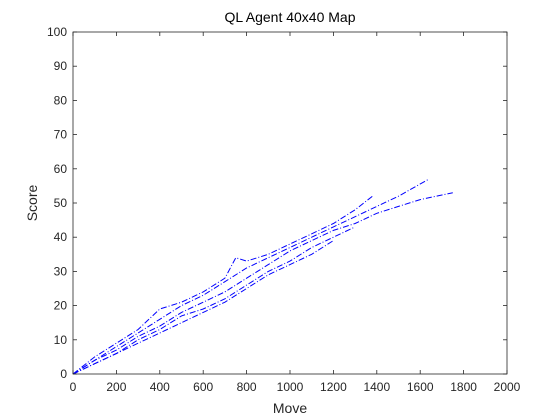  Describe the element at coordinates (32, 203) in the screenshot. I see `y-axis-label: Score` at that location.